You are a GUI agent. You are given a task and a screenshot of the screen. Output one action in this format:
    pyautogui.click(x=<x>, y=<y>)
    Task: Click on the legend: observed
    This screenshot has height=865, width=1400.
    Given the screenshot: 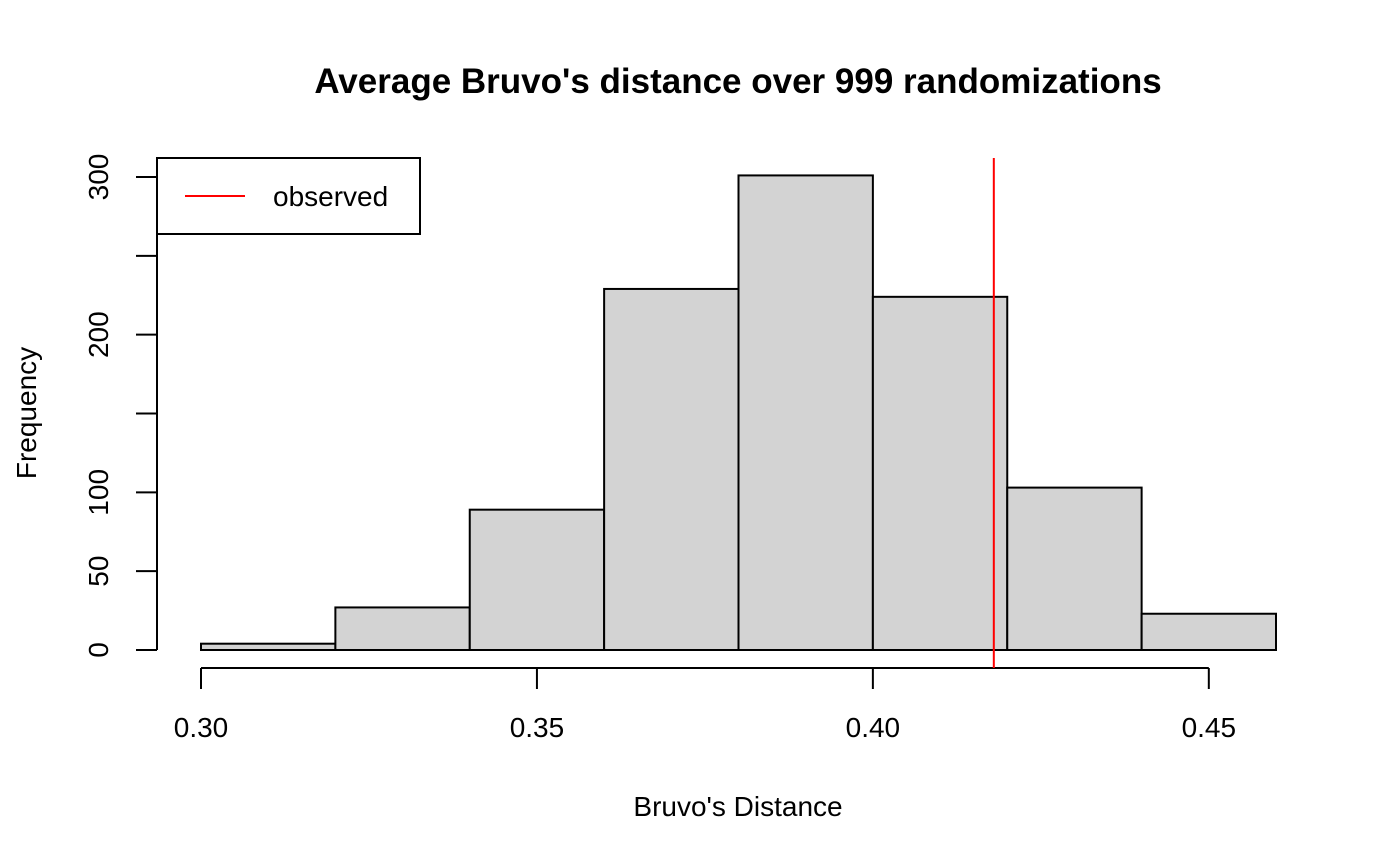 What is the action you would take?
    pyautogui.click(x=288, y=196)
    